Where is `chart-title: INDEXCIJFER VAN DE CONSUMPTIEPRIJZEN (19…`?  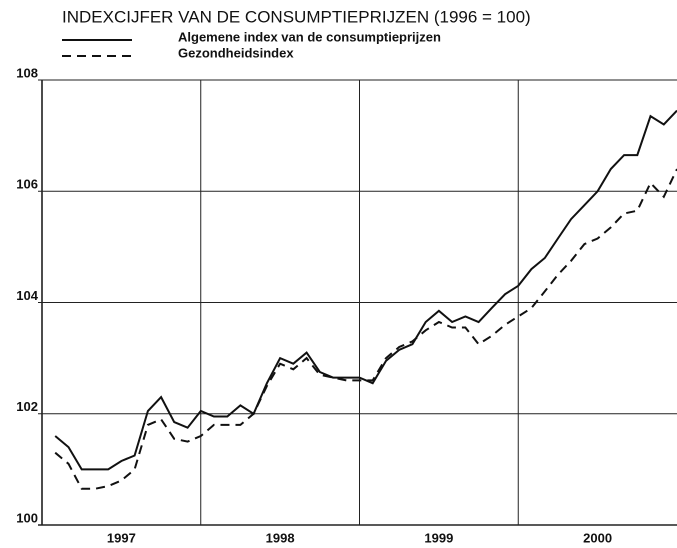
chart-title: INDEXCIJFER VAN DE CONSUMPTIEPRIJZEN (19… is located at coordinates (296, 16).